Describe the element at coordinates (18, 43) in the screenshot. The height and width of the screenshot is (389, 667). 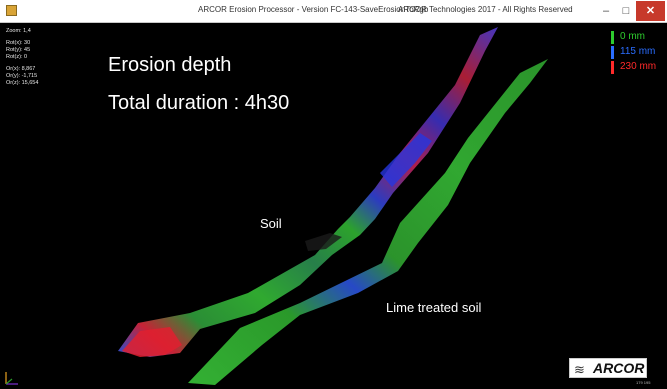
I see `rot-x-readout: Rot(x): 30` at that location.